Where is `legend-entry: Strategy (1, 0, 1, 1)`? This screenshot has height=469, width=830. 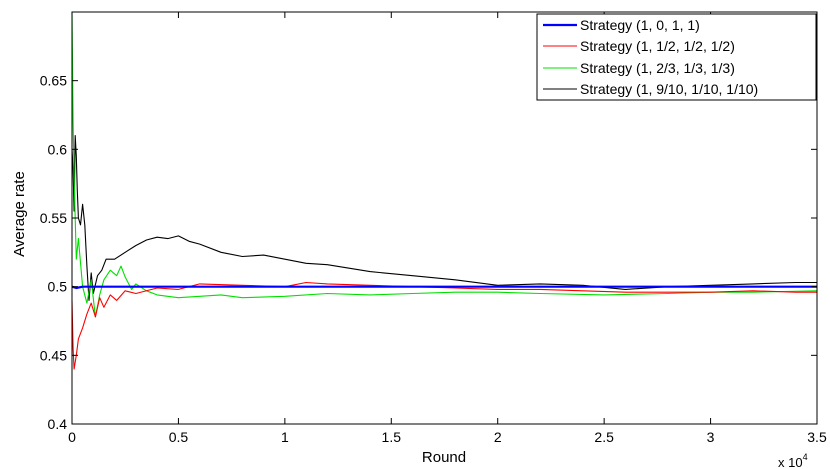
legend-entry: Strategy (1, 0, 1, 1) is located at coordinates (621, 25).